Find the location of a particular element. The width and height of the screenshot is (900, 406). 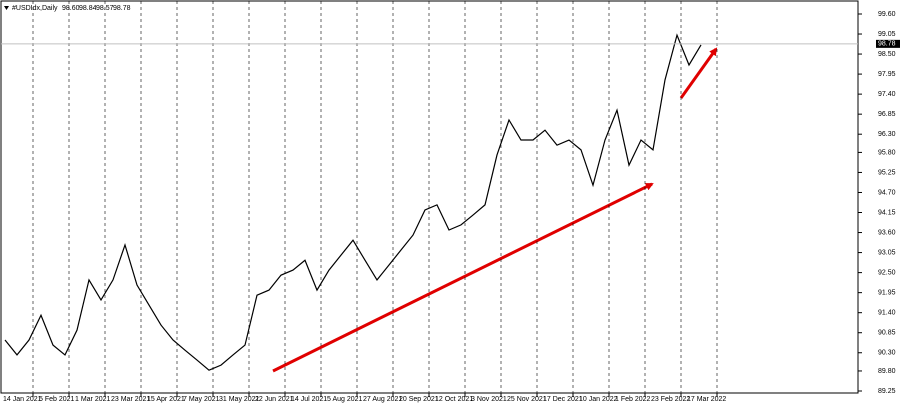

y-tick-label: 89.25 is located at coordinates (887, 391).